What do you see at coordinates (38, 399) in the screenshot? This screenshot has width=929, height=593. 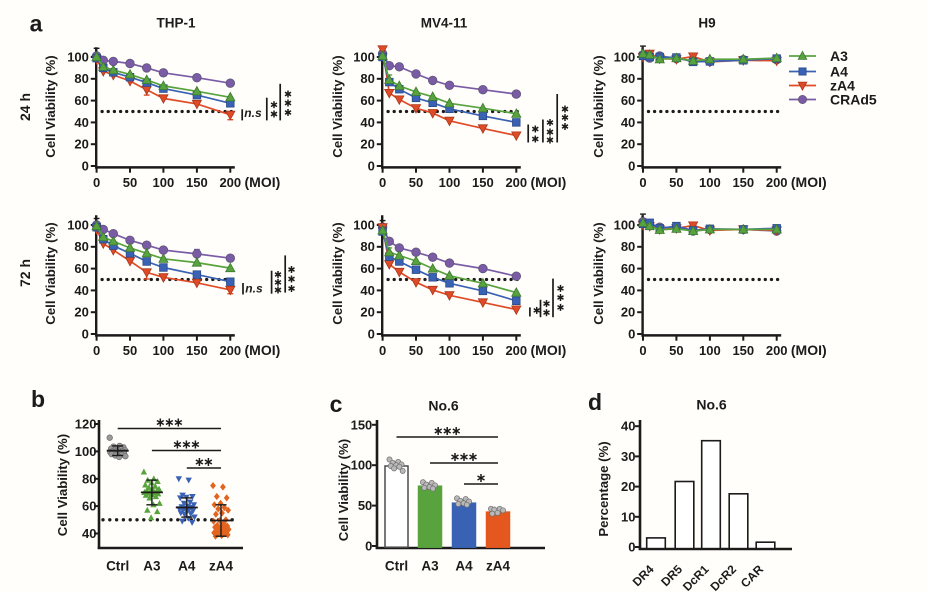 I see `svg-text: b` at bounding box center [38, 399].